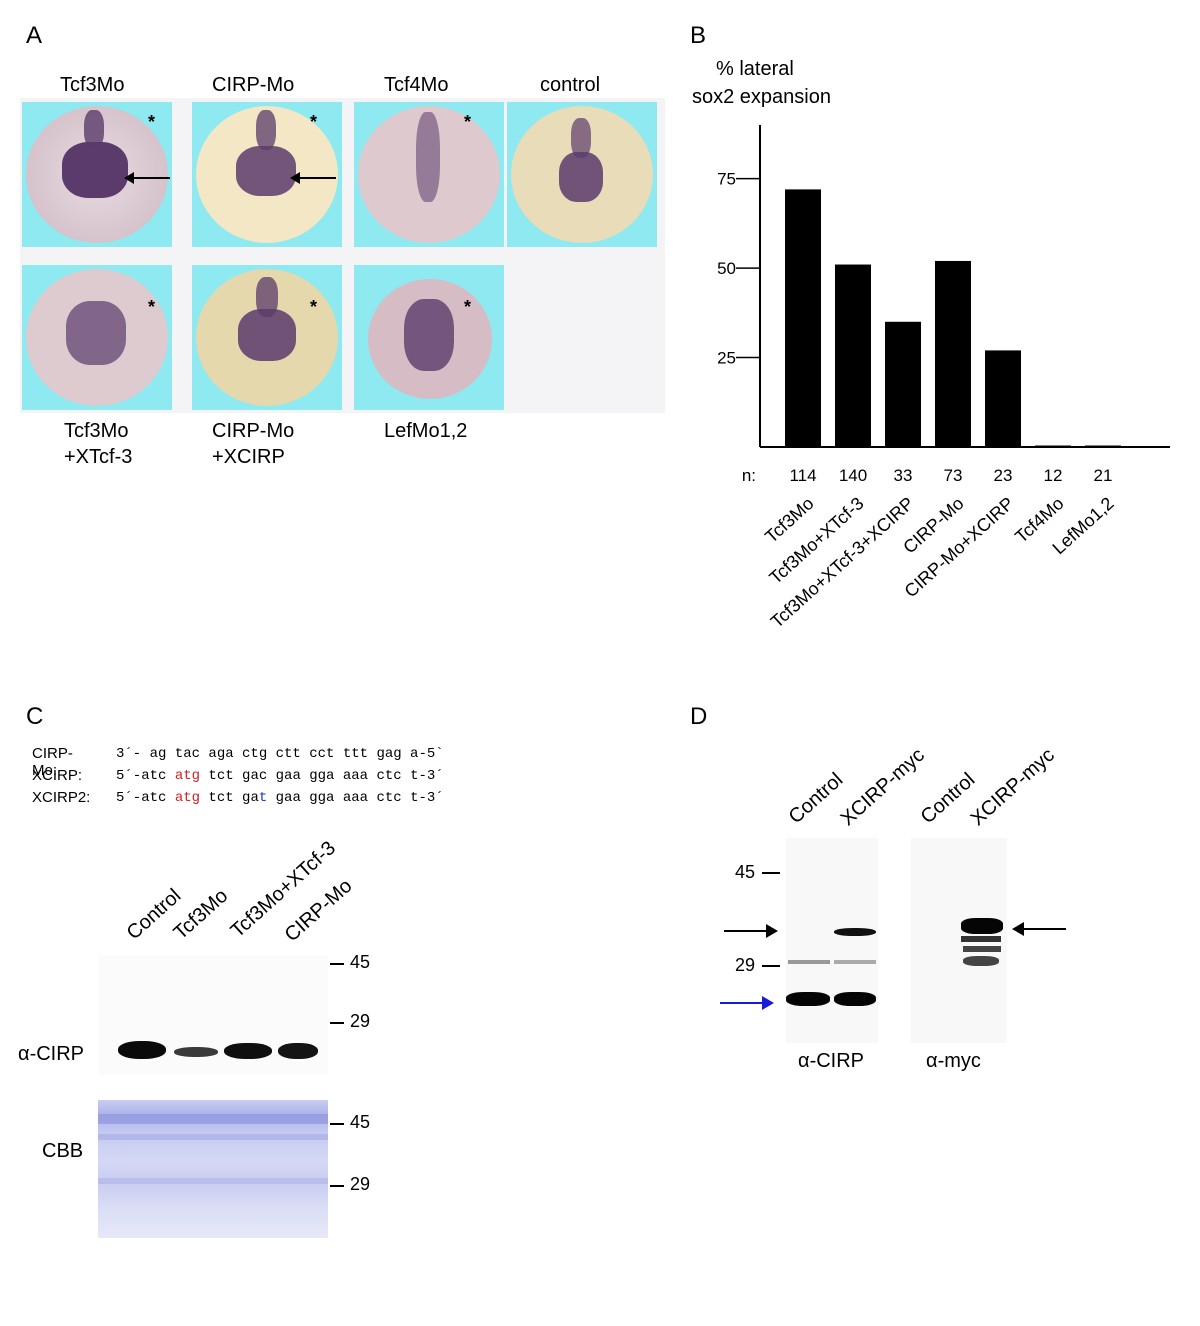 This screenshot has height=1326, width=1200. Describe the element at coordinates (229, 798) in the screenshot. I see `sequence-segment: tct ga` at that location.